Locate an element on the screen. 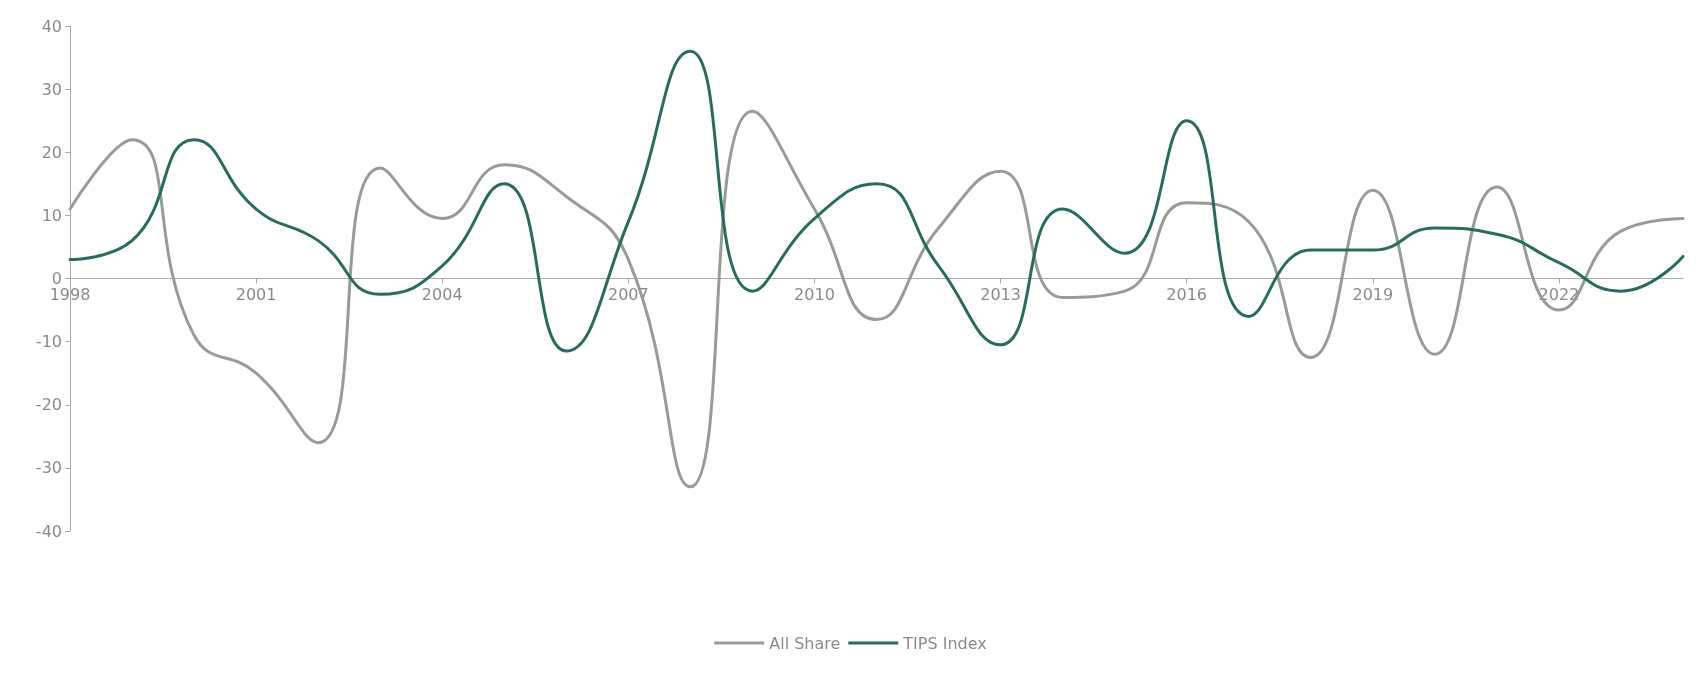 The image size is (1701, 674). y-tick-label: -40 is located at coordinates (48, 531).